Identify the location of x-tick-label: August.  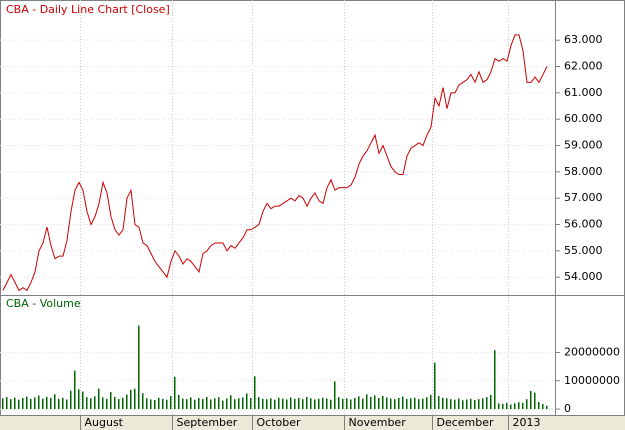
(104, 422).